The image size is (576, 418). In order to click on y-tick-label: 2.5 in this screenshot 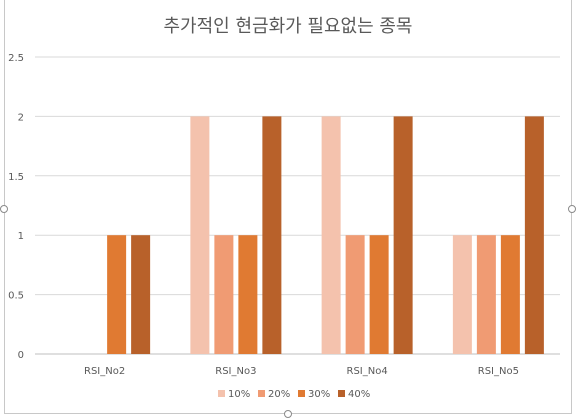, I will do `click(16, 58)`.